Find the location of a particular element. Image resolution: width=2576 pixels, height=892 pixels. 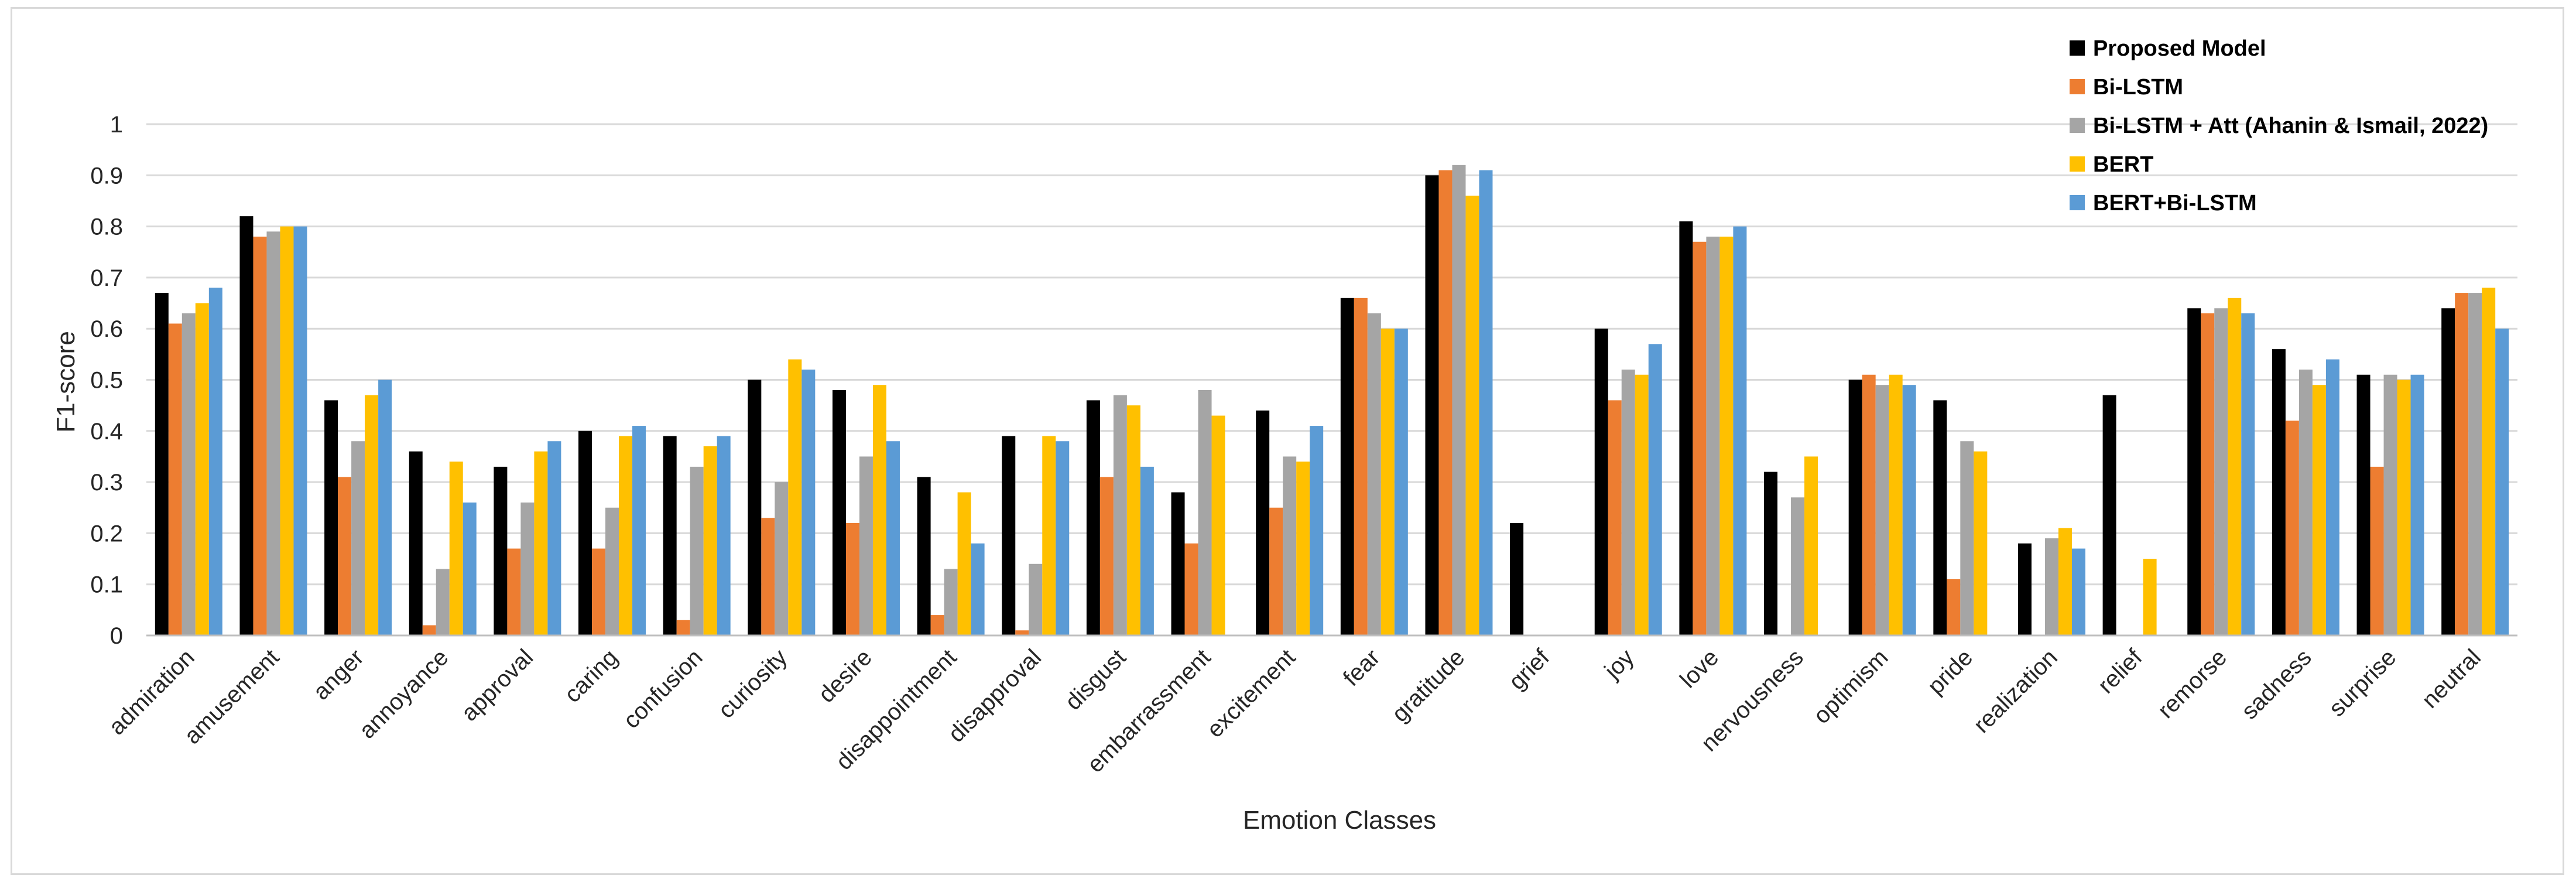

x-tick-label: gratitude is located at coordinates (1428, 685).